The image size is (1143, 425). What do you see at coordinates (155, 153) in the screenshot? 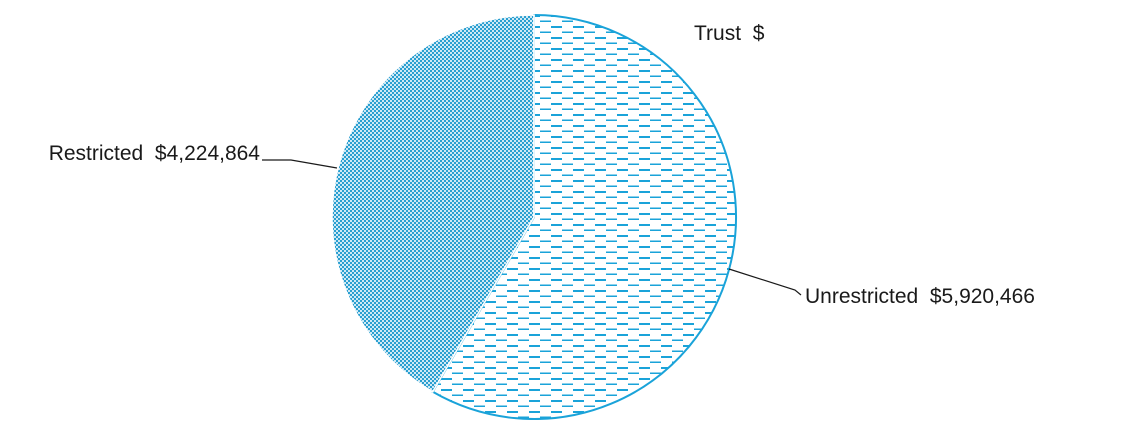
I see `data-label-restricted: Restricted $4,224,864` at bounding box center [155, 153].